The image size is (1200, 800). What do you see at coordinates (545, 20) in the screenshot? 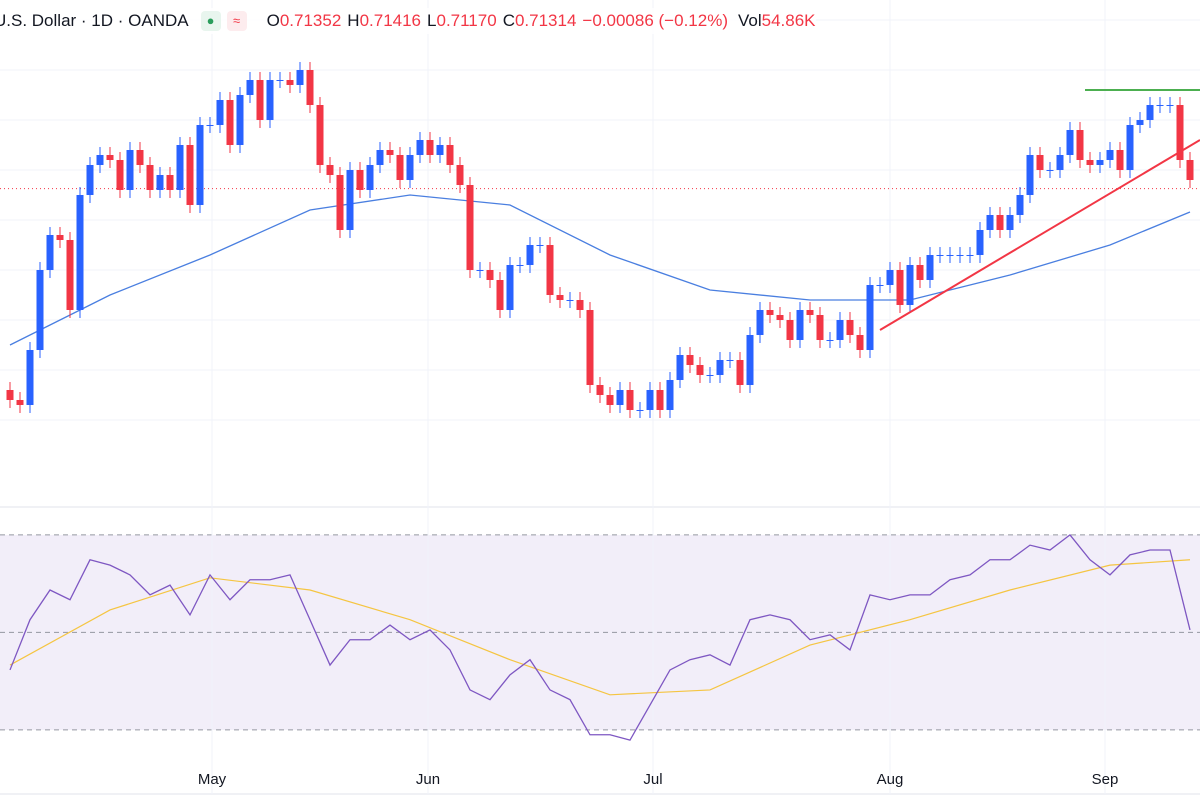
I see `ohlc-value: 0.71314` at bounding box center [545, 20].